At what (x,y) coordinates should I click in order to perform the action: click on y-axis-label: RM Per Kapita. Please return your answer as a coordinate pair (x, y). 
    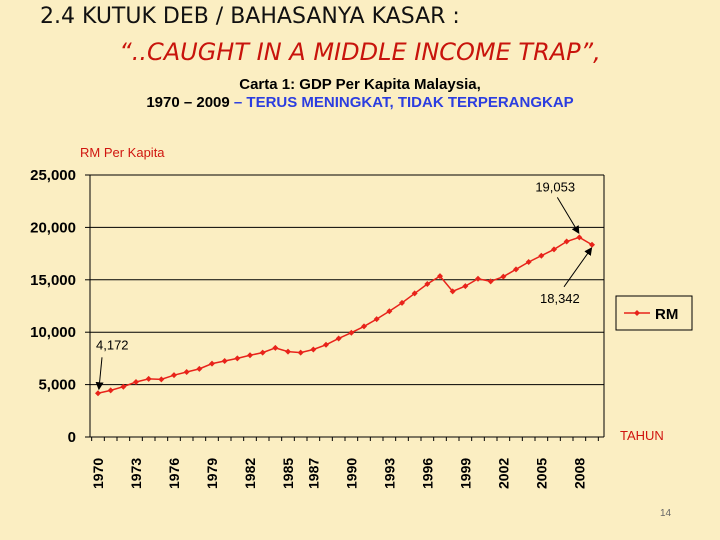
    Looking at the image, I should click on (122, 152).